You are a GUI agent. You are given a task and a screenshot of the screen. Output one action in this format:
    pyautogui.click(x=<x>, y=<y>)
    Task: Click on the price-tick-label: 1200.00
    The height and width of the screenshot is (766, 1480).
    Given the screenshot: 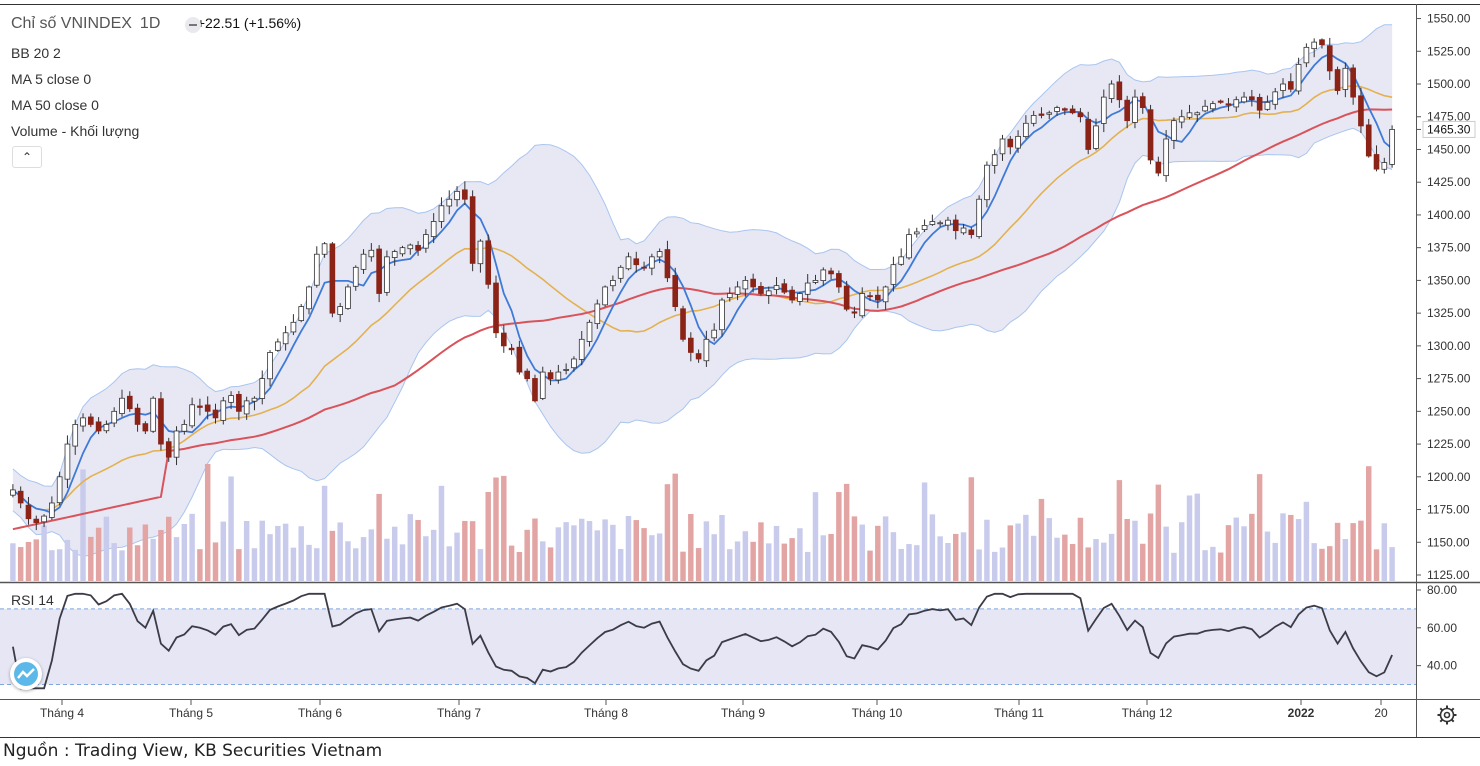 What is the action you would take?
    pyautogui.click(x=1449, y=477)
    